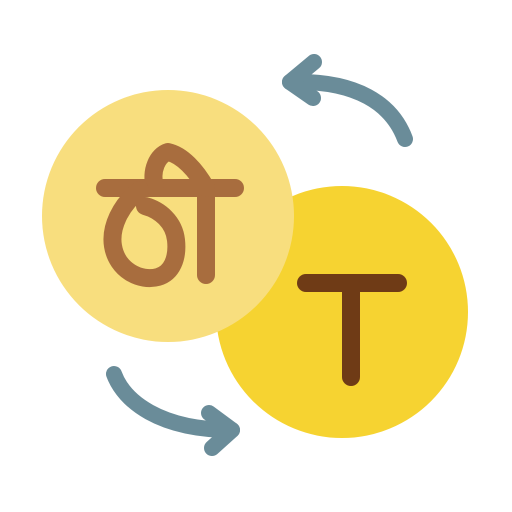 The width and height of the screenshot is (512, 512). I want to click on devanagari-letter-icon, so click(170, 215).